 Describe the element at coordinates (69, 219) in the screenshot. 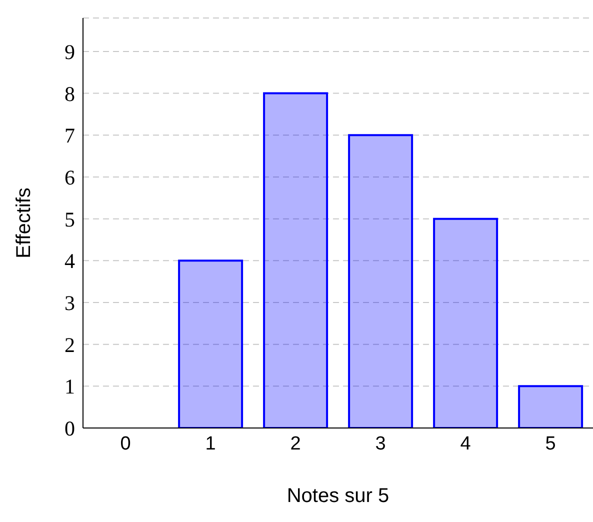

I see `y-tick-label: 5` at that location.